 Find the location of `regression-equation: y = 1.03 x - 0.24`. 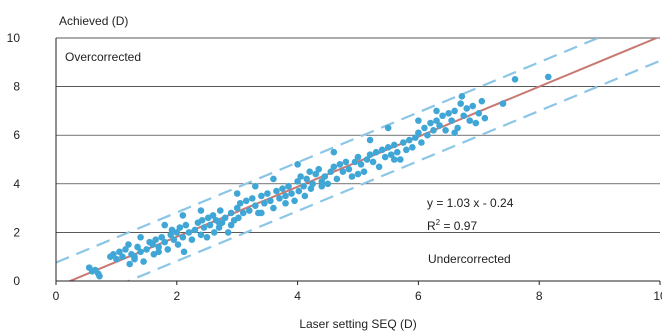

regression-equation: y = 1.03 x - 0.24 is located at coordinates (470, 203).